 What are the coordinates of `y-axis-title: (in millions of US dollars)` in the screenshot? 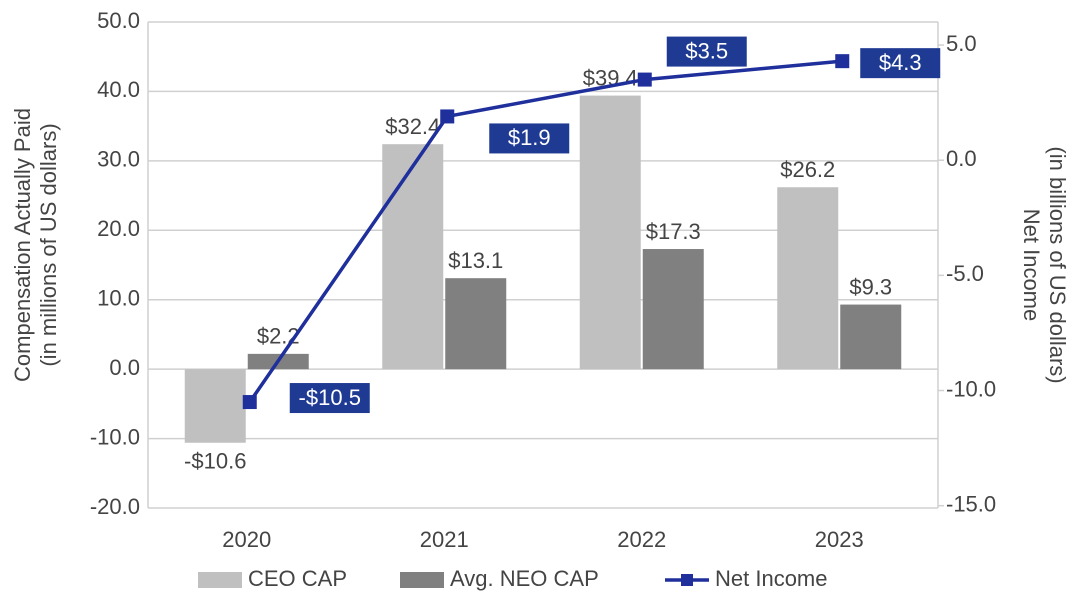 It's located at (48, 244).